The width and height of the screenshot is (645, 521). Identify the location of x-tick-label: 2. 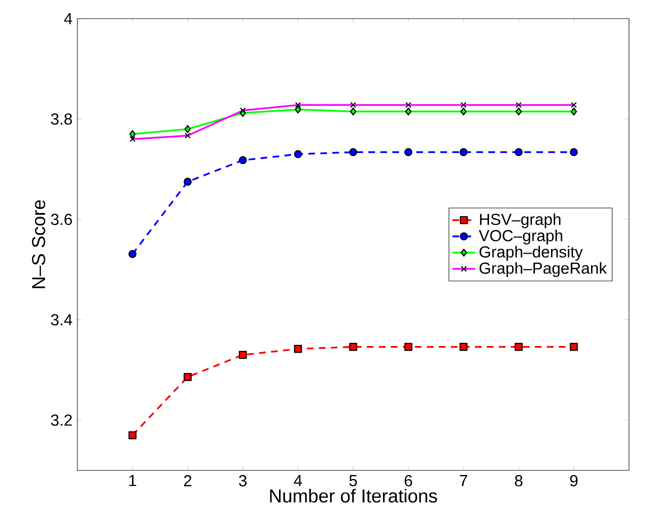
(188, 480).